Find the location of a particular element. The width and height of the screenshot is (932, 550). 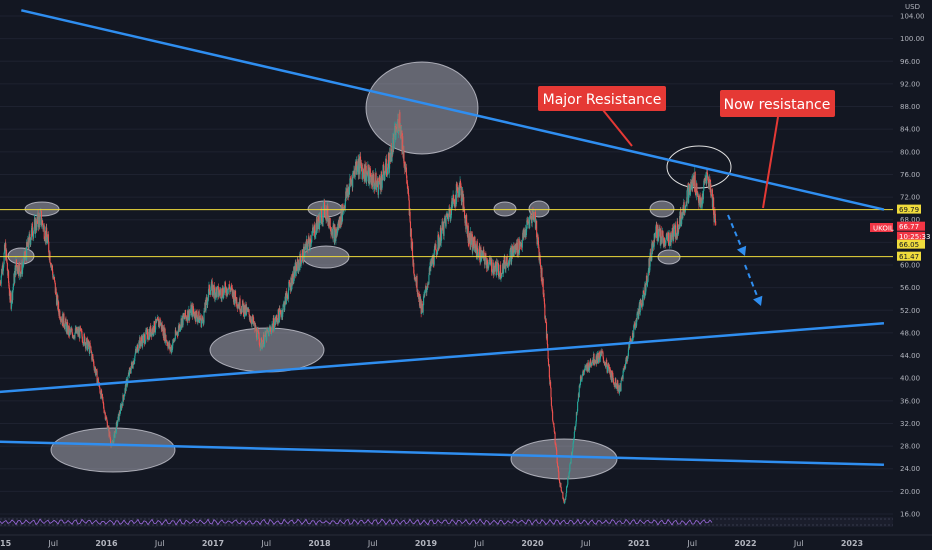

lower-support-line is located at coordinates (442, 453).